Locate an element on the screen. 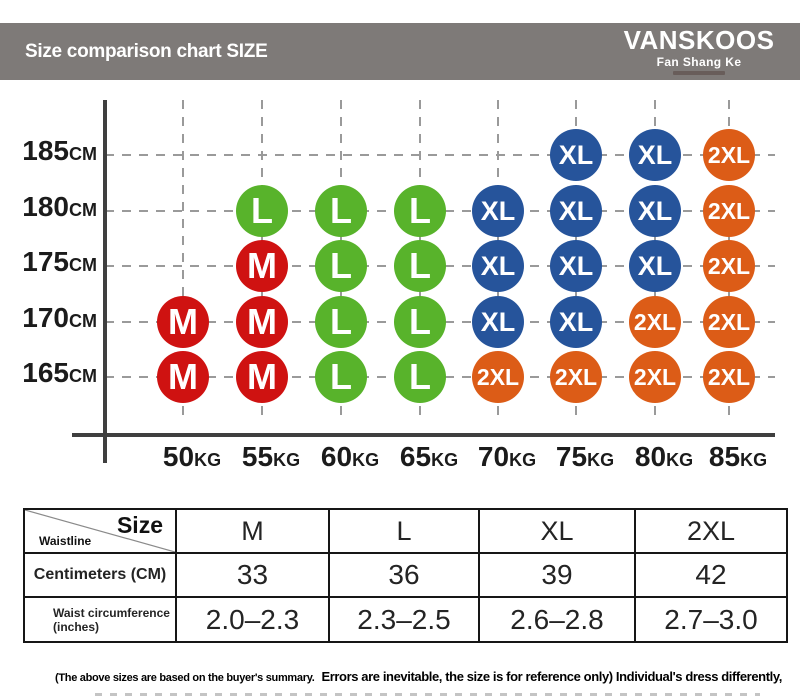 This screenshot has width=800, height=696. point-M-50KG-165CM: M is located at coordinates (183, 377).